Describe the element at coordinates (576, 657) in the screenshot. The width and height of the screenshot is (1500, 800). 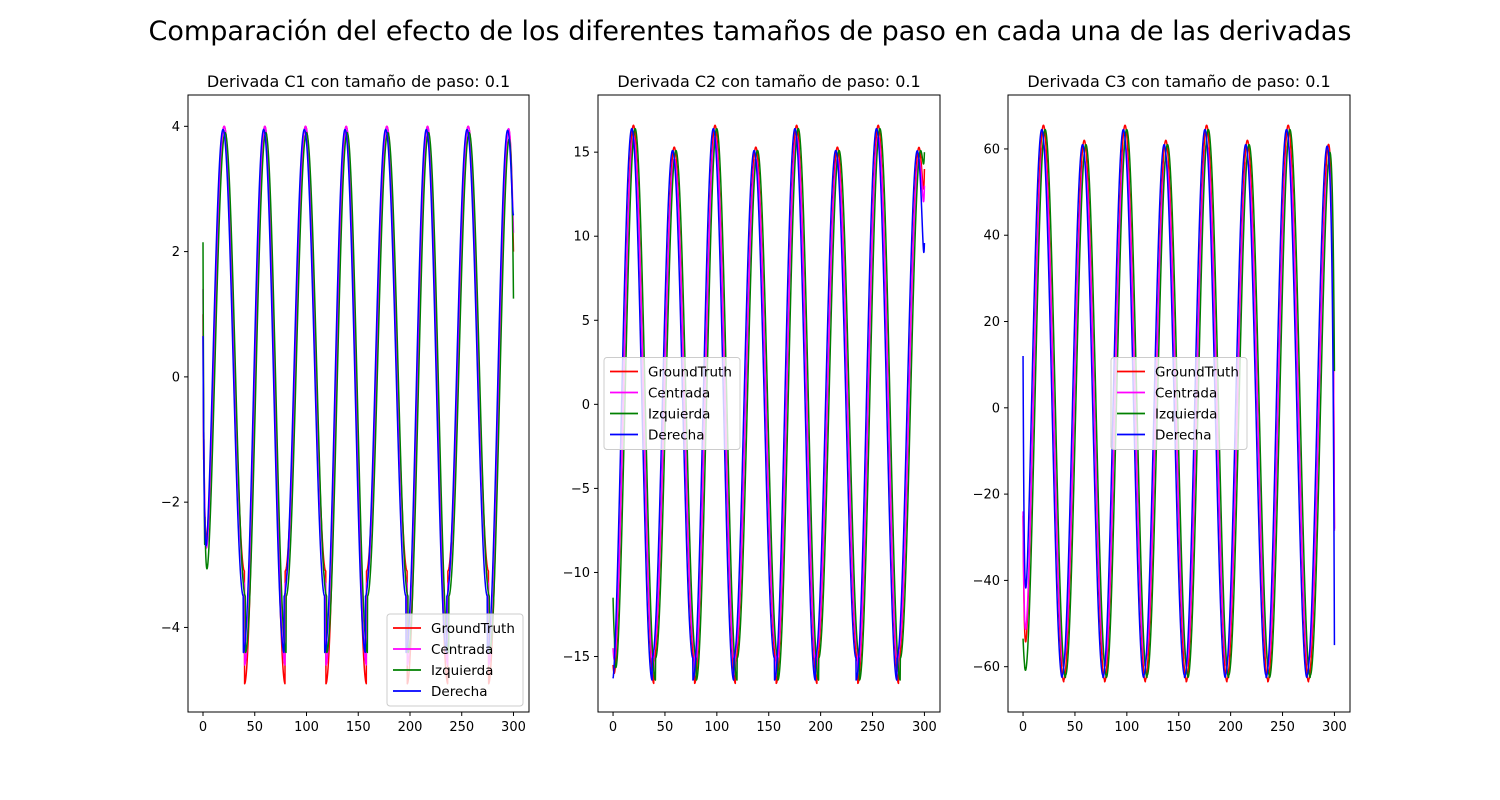
I see `y-tick-label: −15` at that location.